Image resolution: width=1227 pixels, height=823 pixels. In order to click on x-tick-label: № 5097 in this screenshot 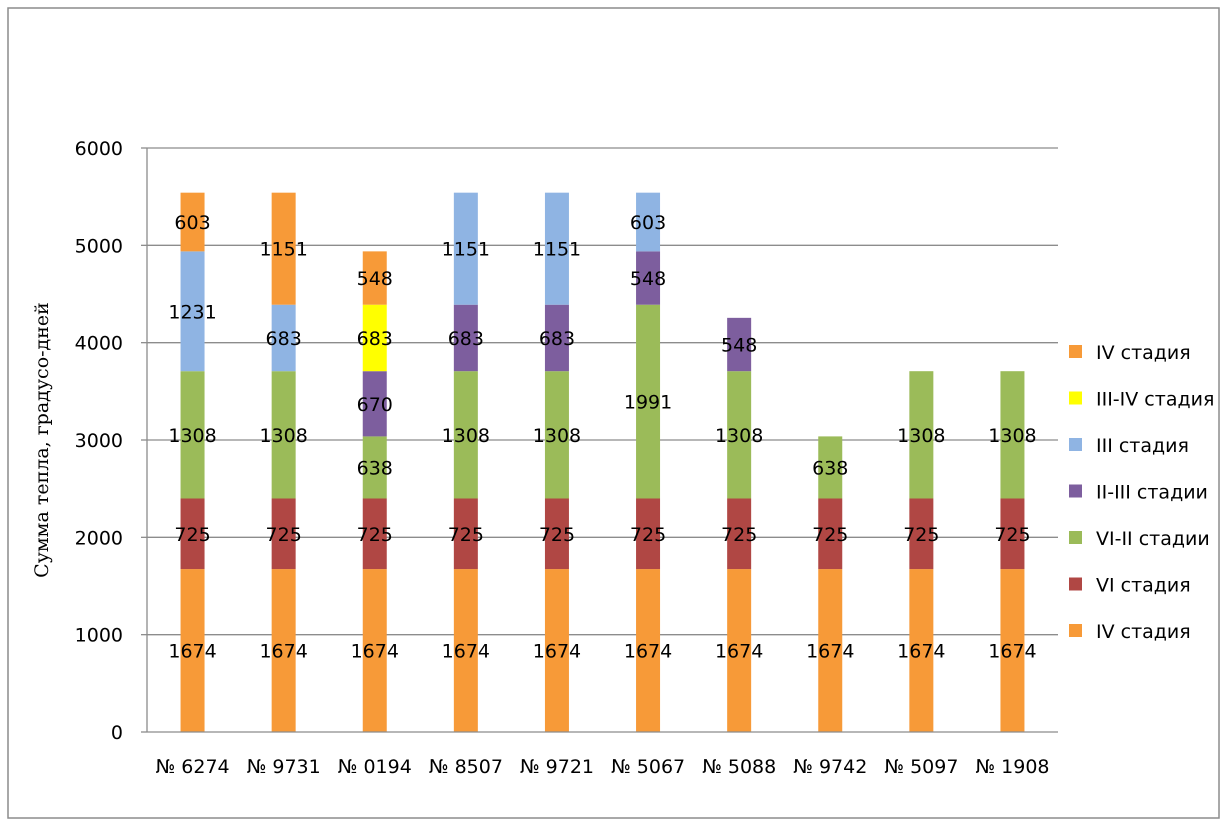, I will do `click(921, 767)`.